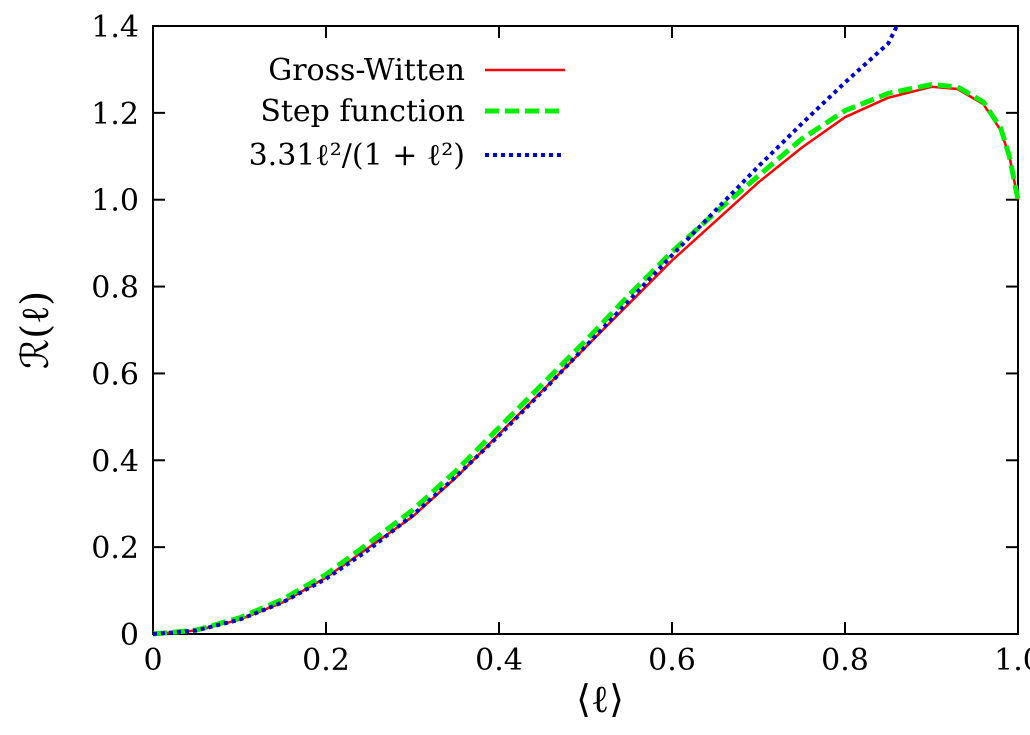  I want to click on x-tick-label: 0.4, so click(499, 660).